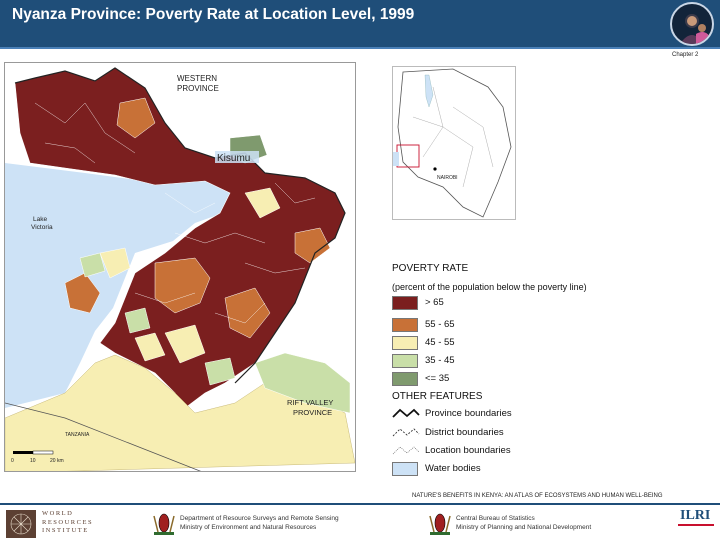  I want to click on tanzania-label: TANZANIA, so click(77, 435).